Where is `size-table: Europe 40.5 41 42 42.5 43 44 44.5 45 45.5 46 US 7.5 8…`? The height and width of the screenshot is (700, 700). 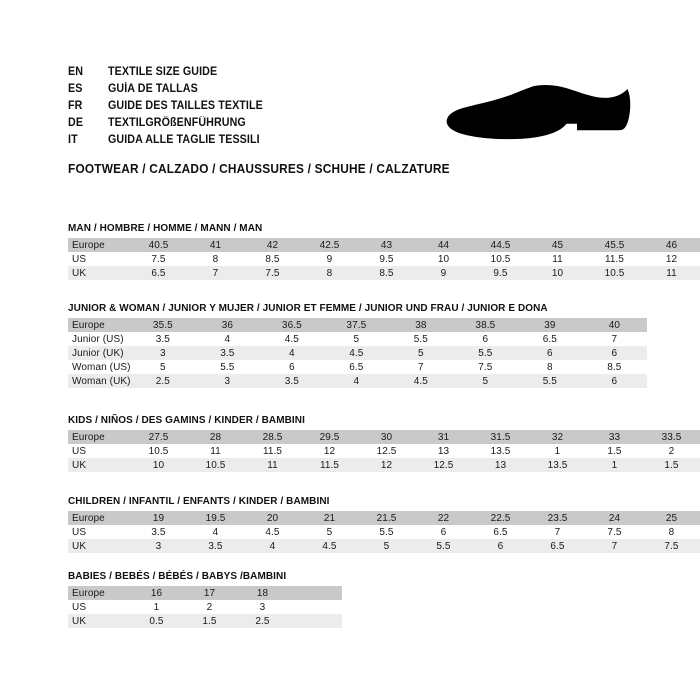 size-table: Europe 40.5 41 42 42.5 43 44 44.5 45 45.5 46 US 7.5 8… is located at coordinates (384, 259).